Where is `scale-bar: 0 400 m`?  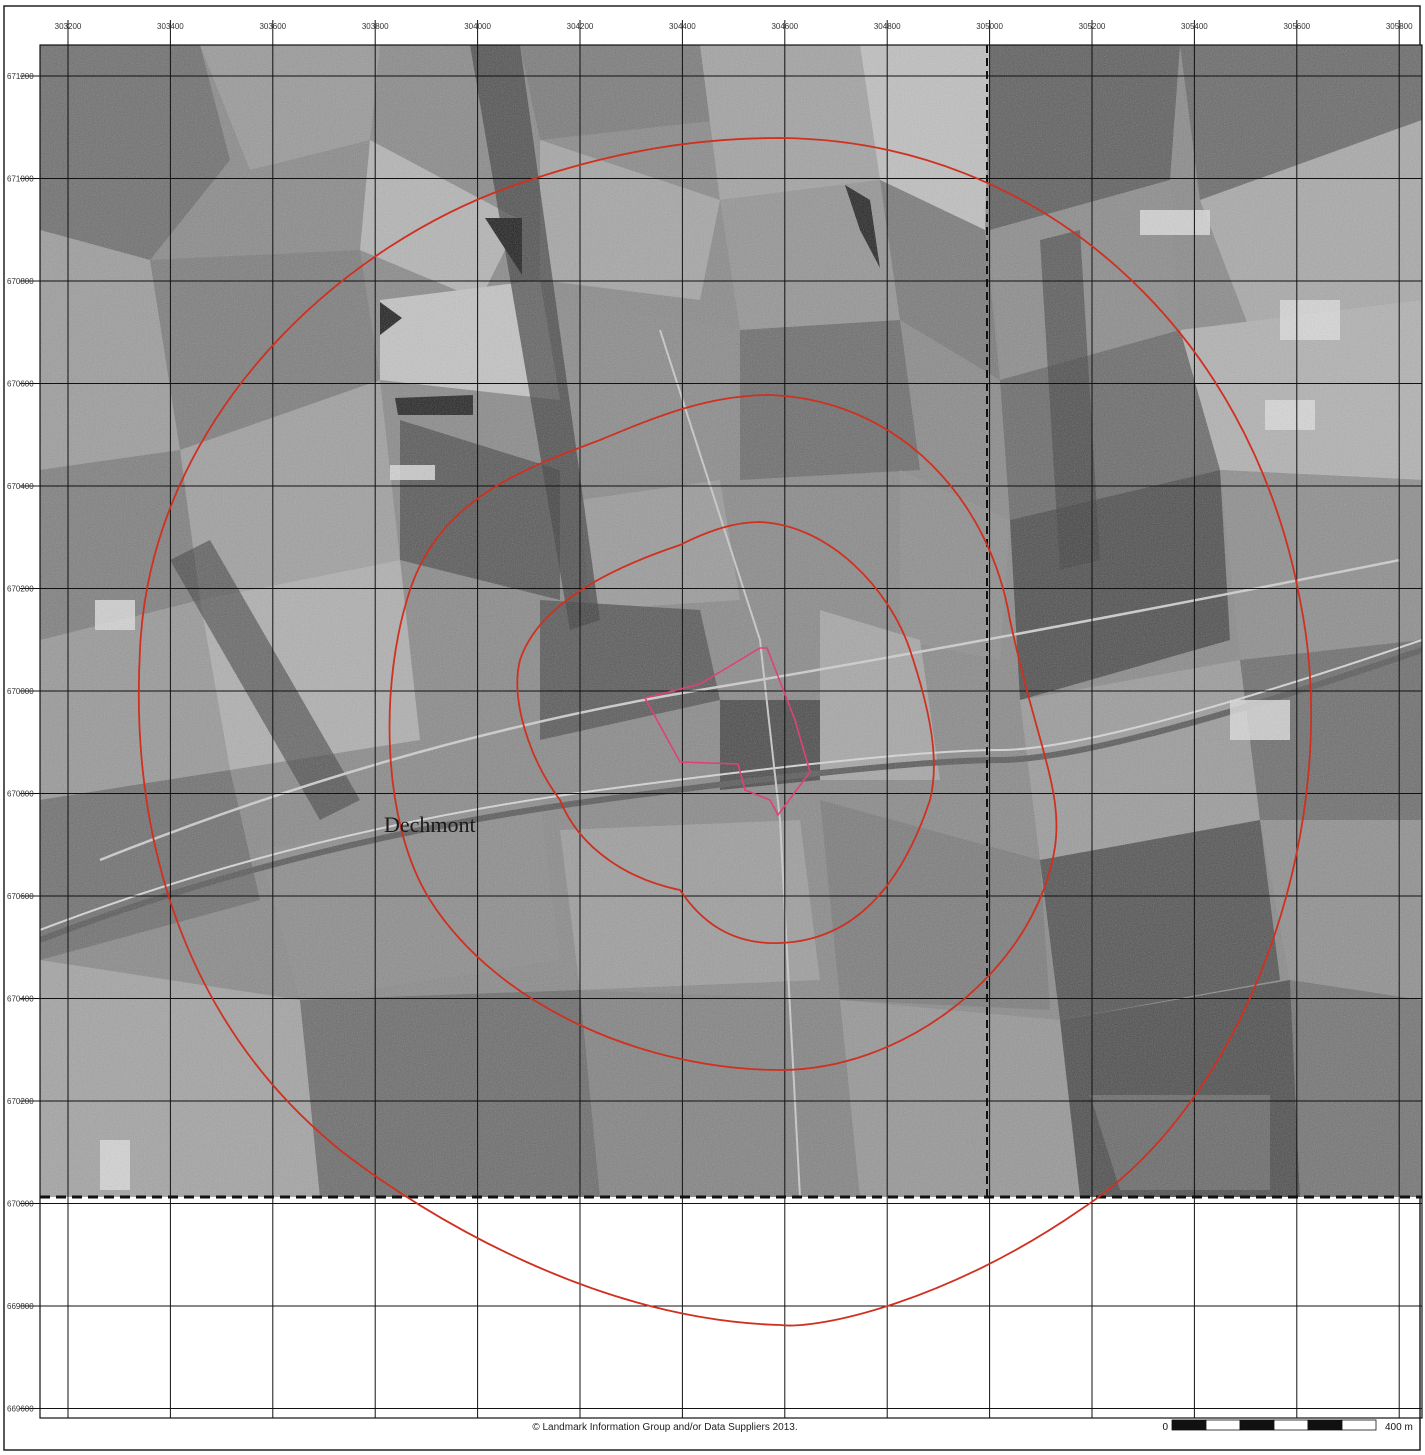
scale-bar: 0 400 m is located at coordinates (1287, 1426).